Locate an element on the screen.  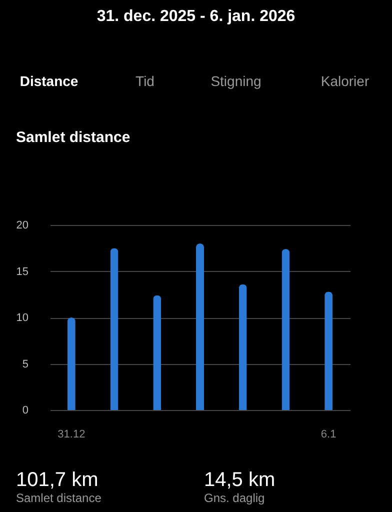
chart-title: 31. dec. 2025 - 6. jan. 2026 is located at coordinates (196, 16).